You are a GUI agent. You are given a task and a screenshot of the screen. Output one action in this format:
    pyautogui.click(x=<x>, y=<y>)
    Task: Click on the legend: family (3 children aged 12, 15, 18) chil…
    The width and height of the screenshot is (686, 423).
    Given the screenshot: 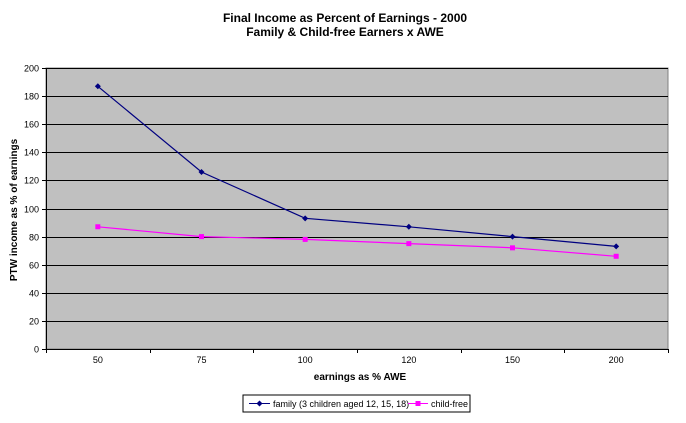 What is the action you would take?
    pyautogui.click(x=356, y=403)
    